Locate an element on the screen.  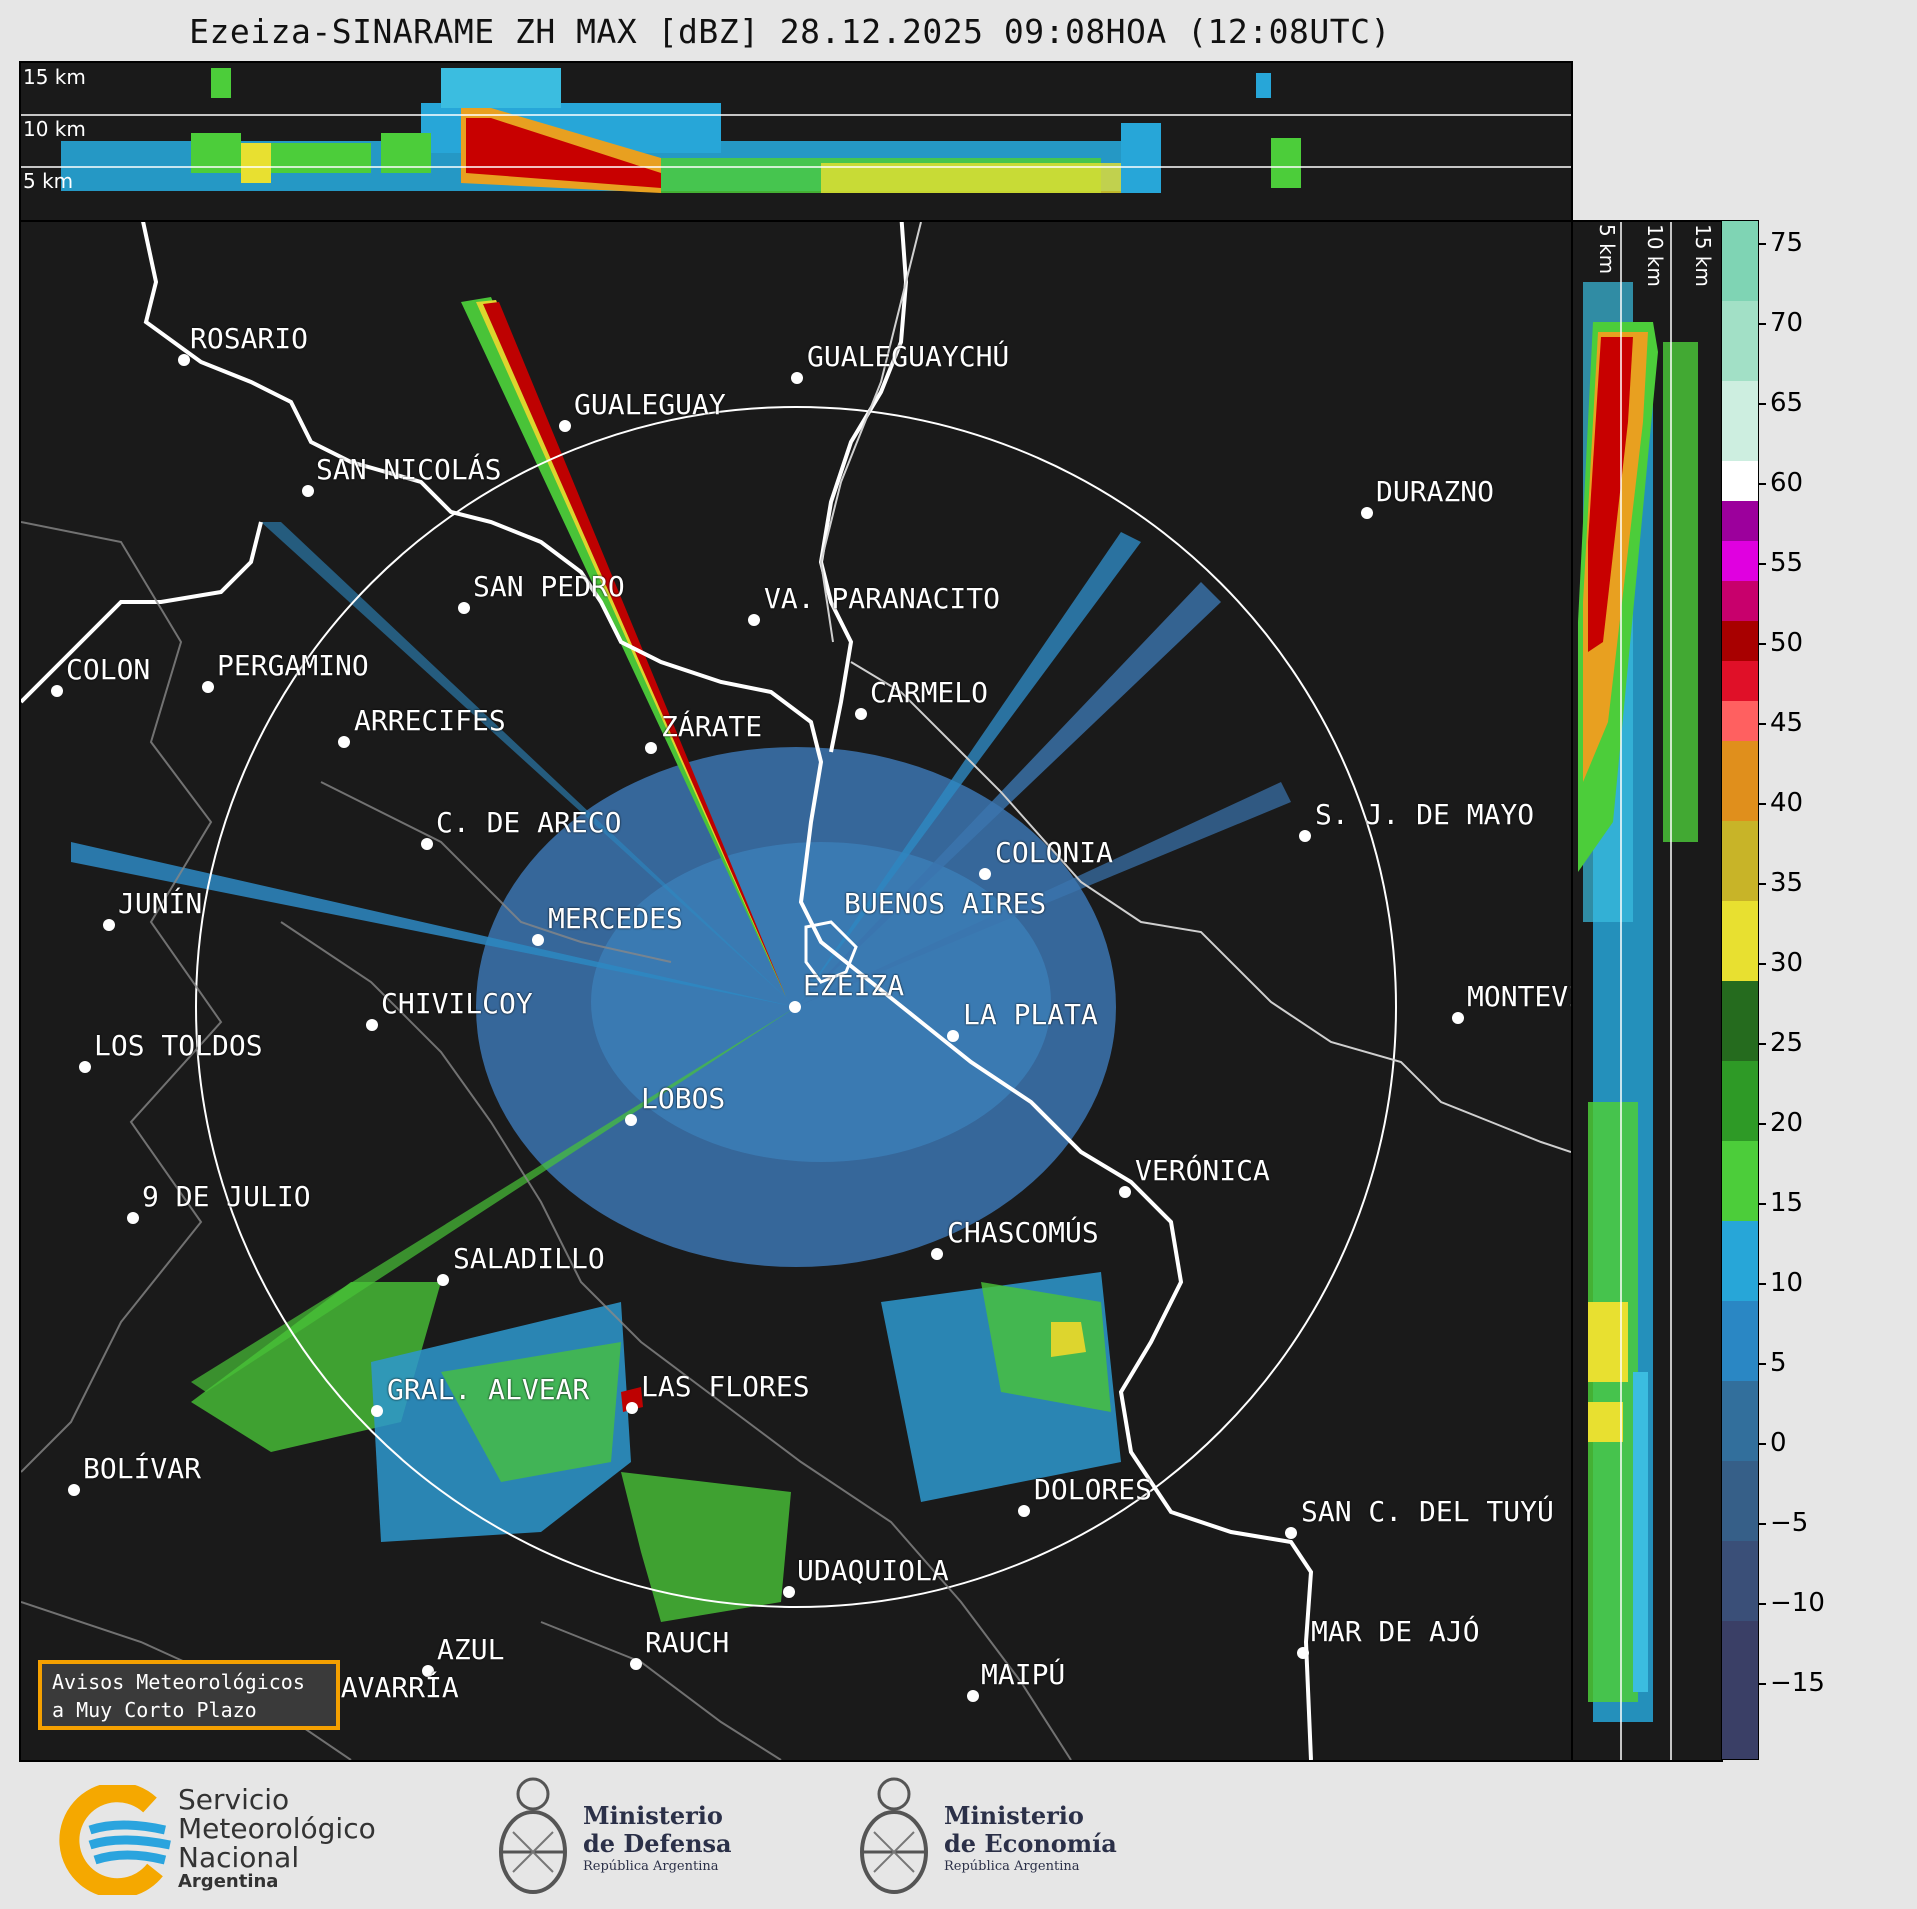
colorbar-tick-minus10 is located at coordinates (1762, 1604).